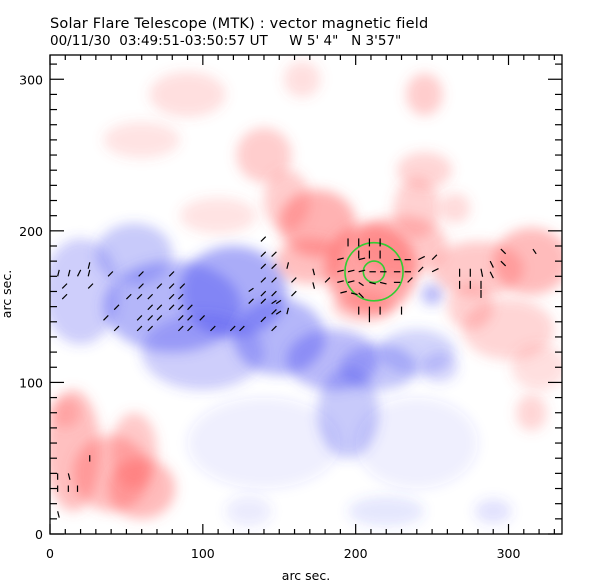 This screenshot has height=585, width=612. What do you see at coordinates (203, 553) in the screenshot?
I see `x-tick-label: 100` at bounding box center [203, 553].